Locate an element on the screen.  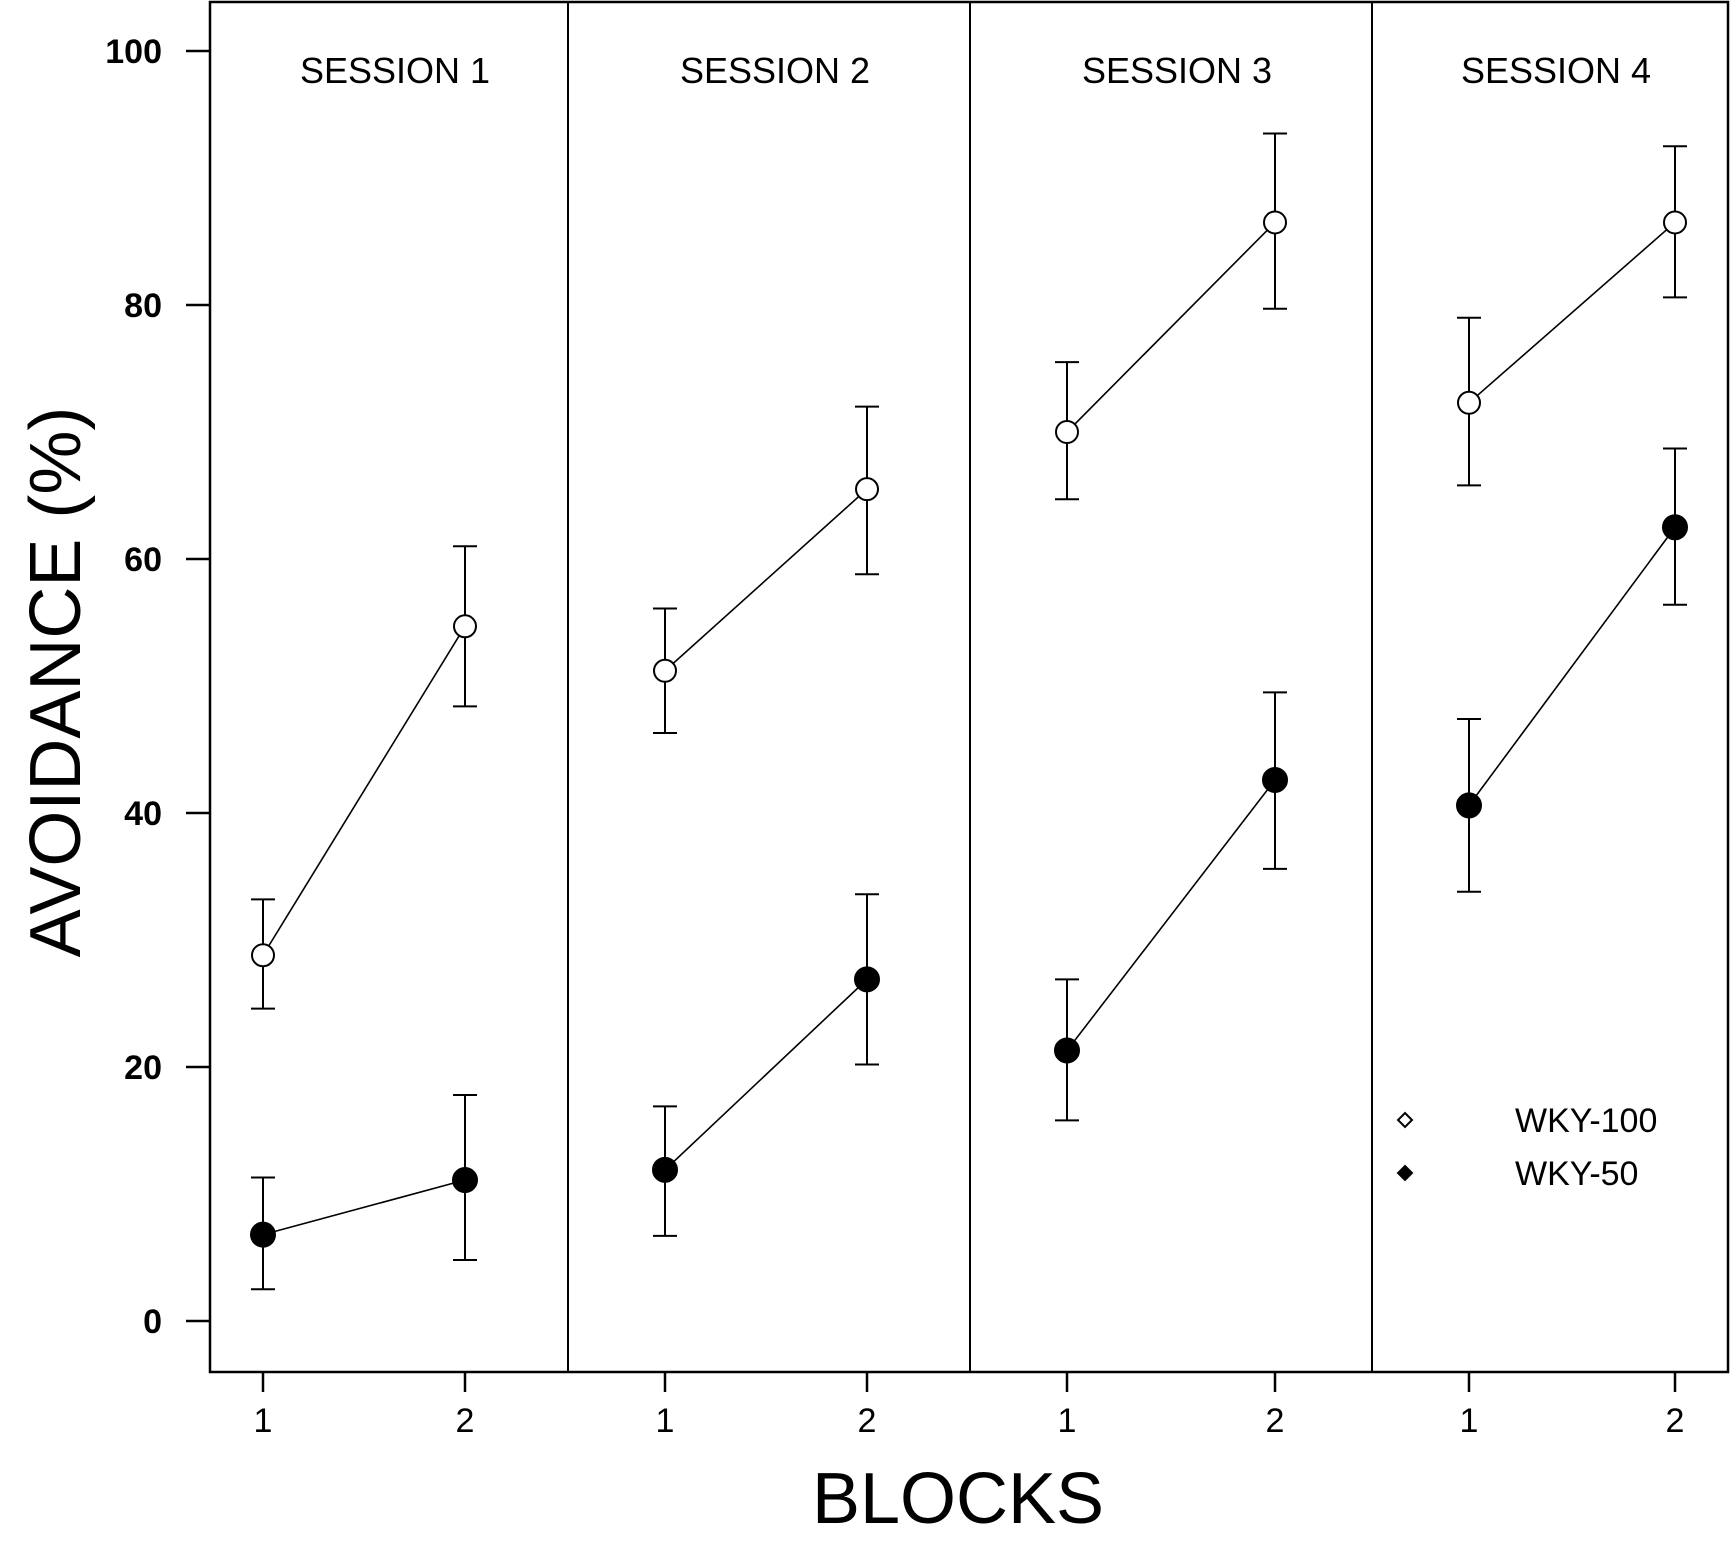
x-axis: 1 2 1 2 1 2 1 2 is located at coordinates (969, 1406).